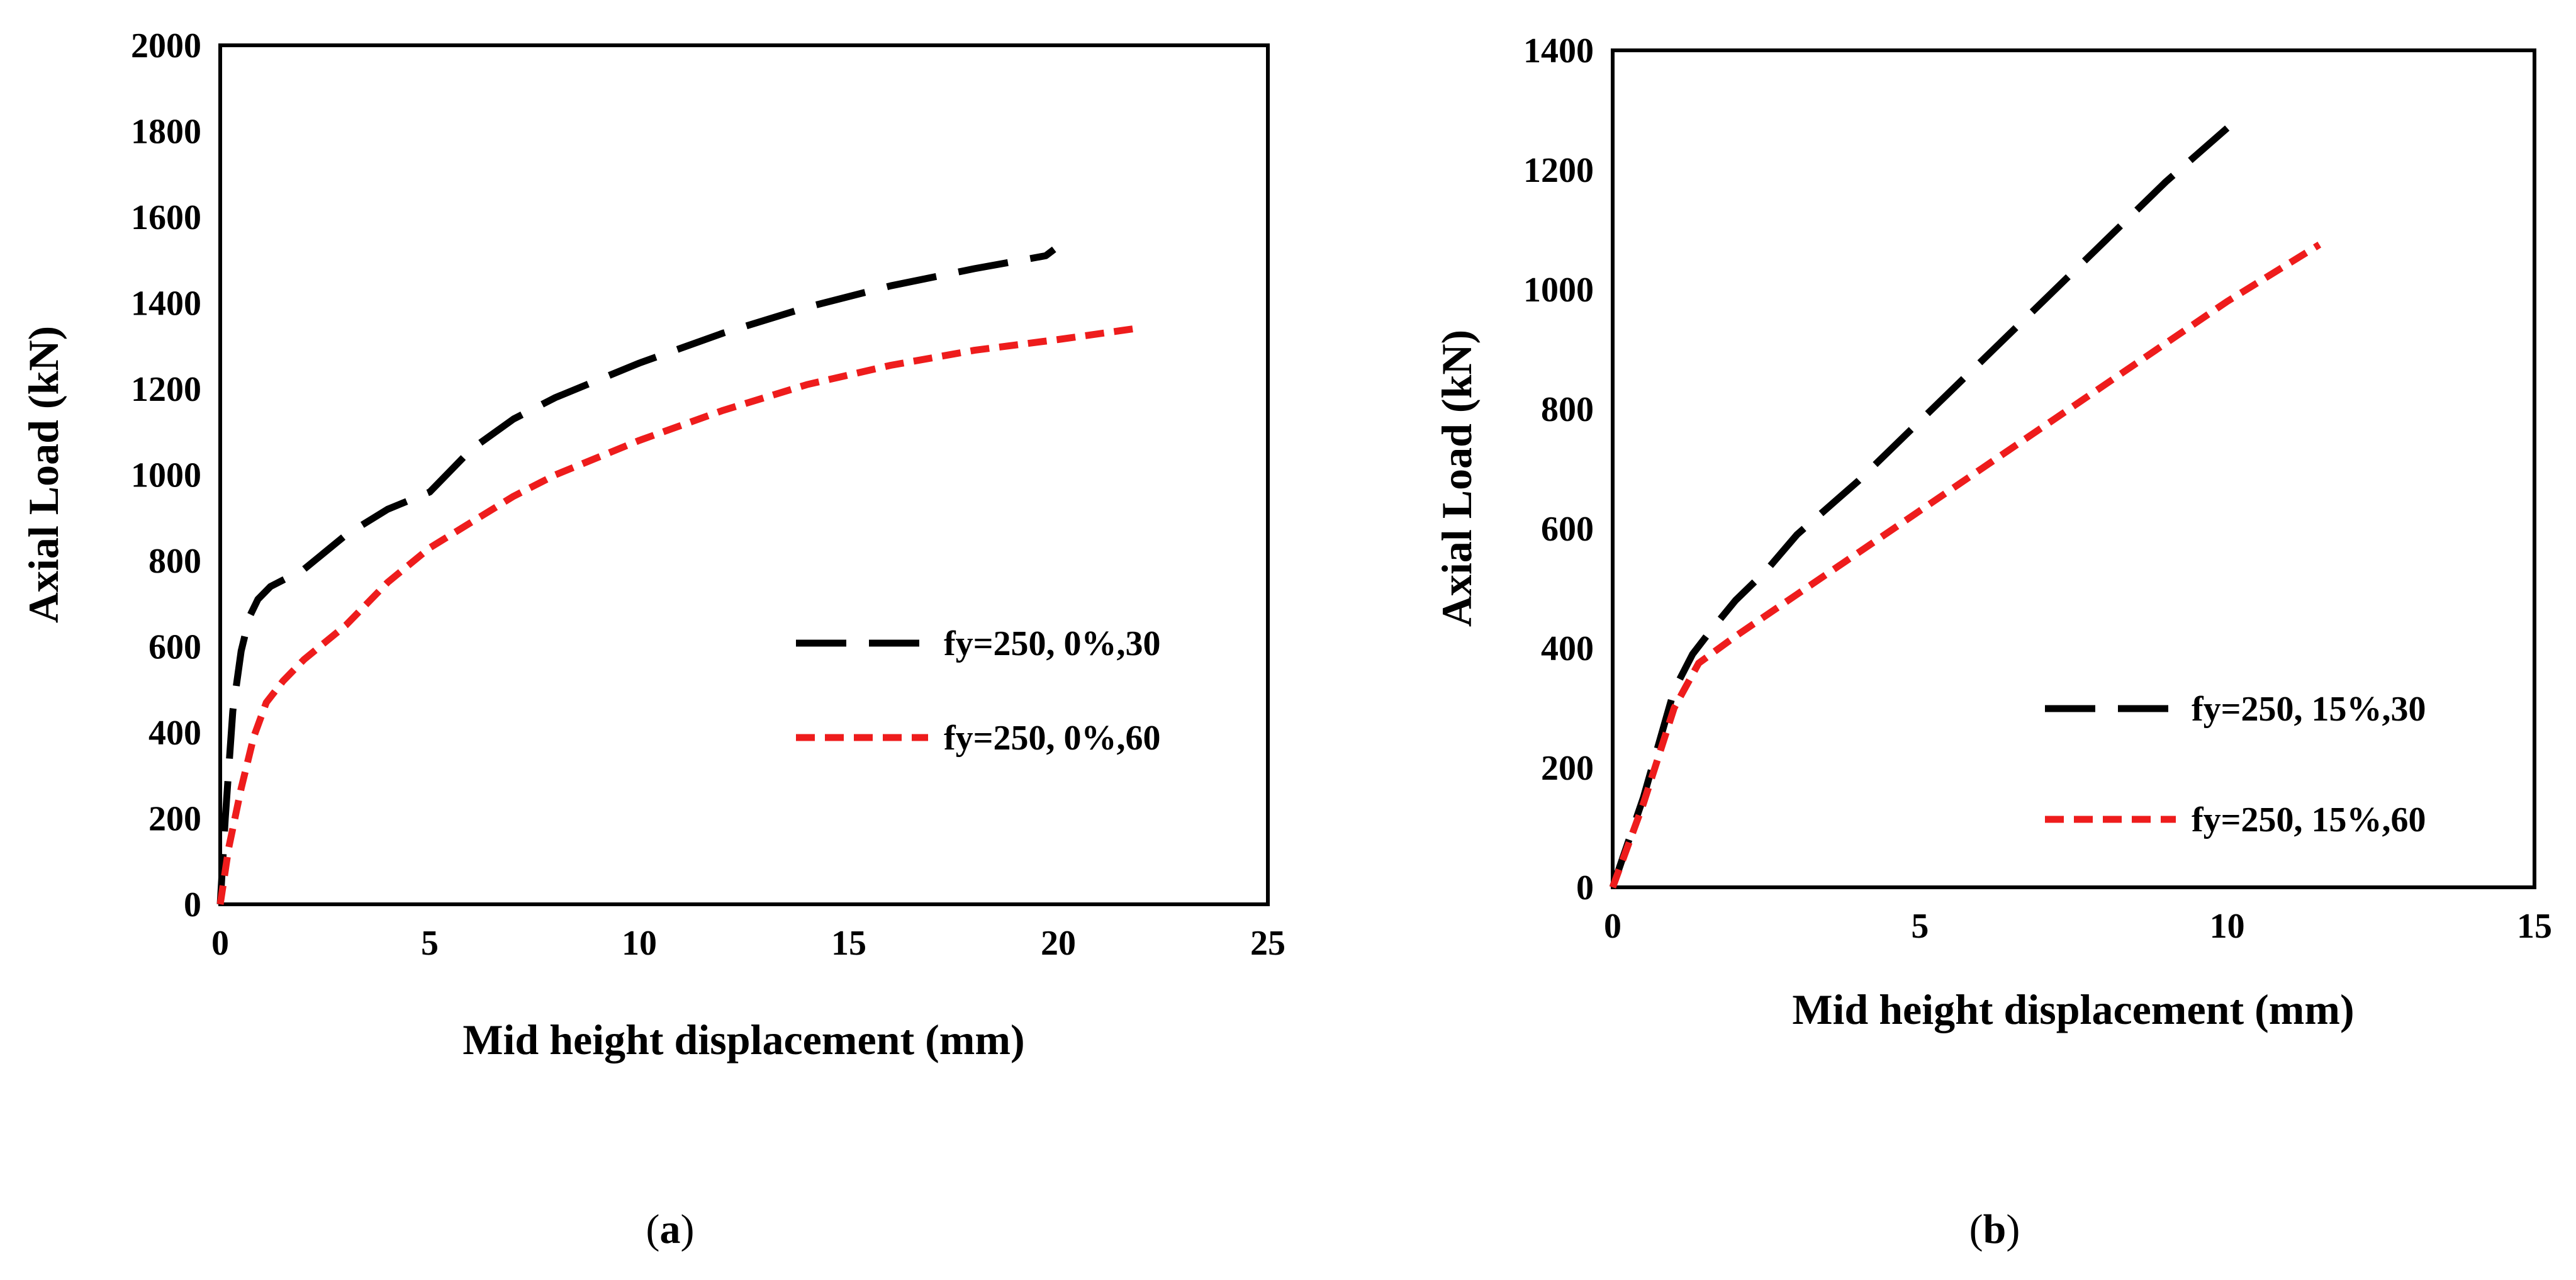 Image resolution: width=2576 pixels, height=1280 pixels. I want to click on x-axis-title-b: Mid height displacement (mm), so click(2073, 1009).